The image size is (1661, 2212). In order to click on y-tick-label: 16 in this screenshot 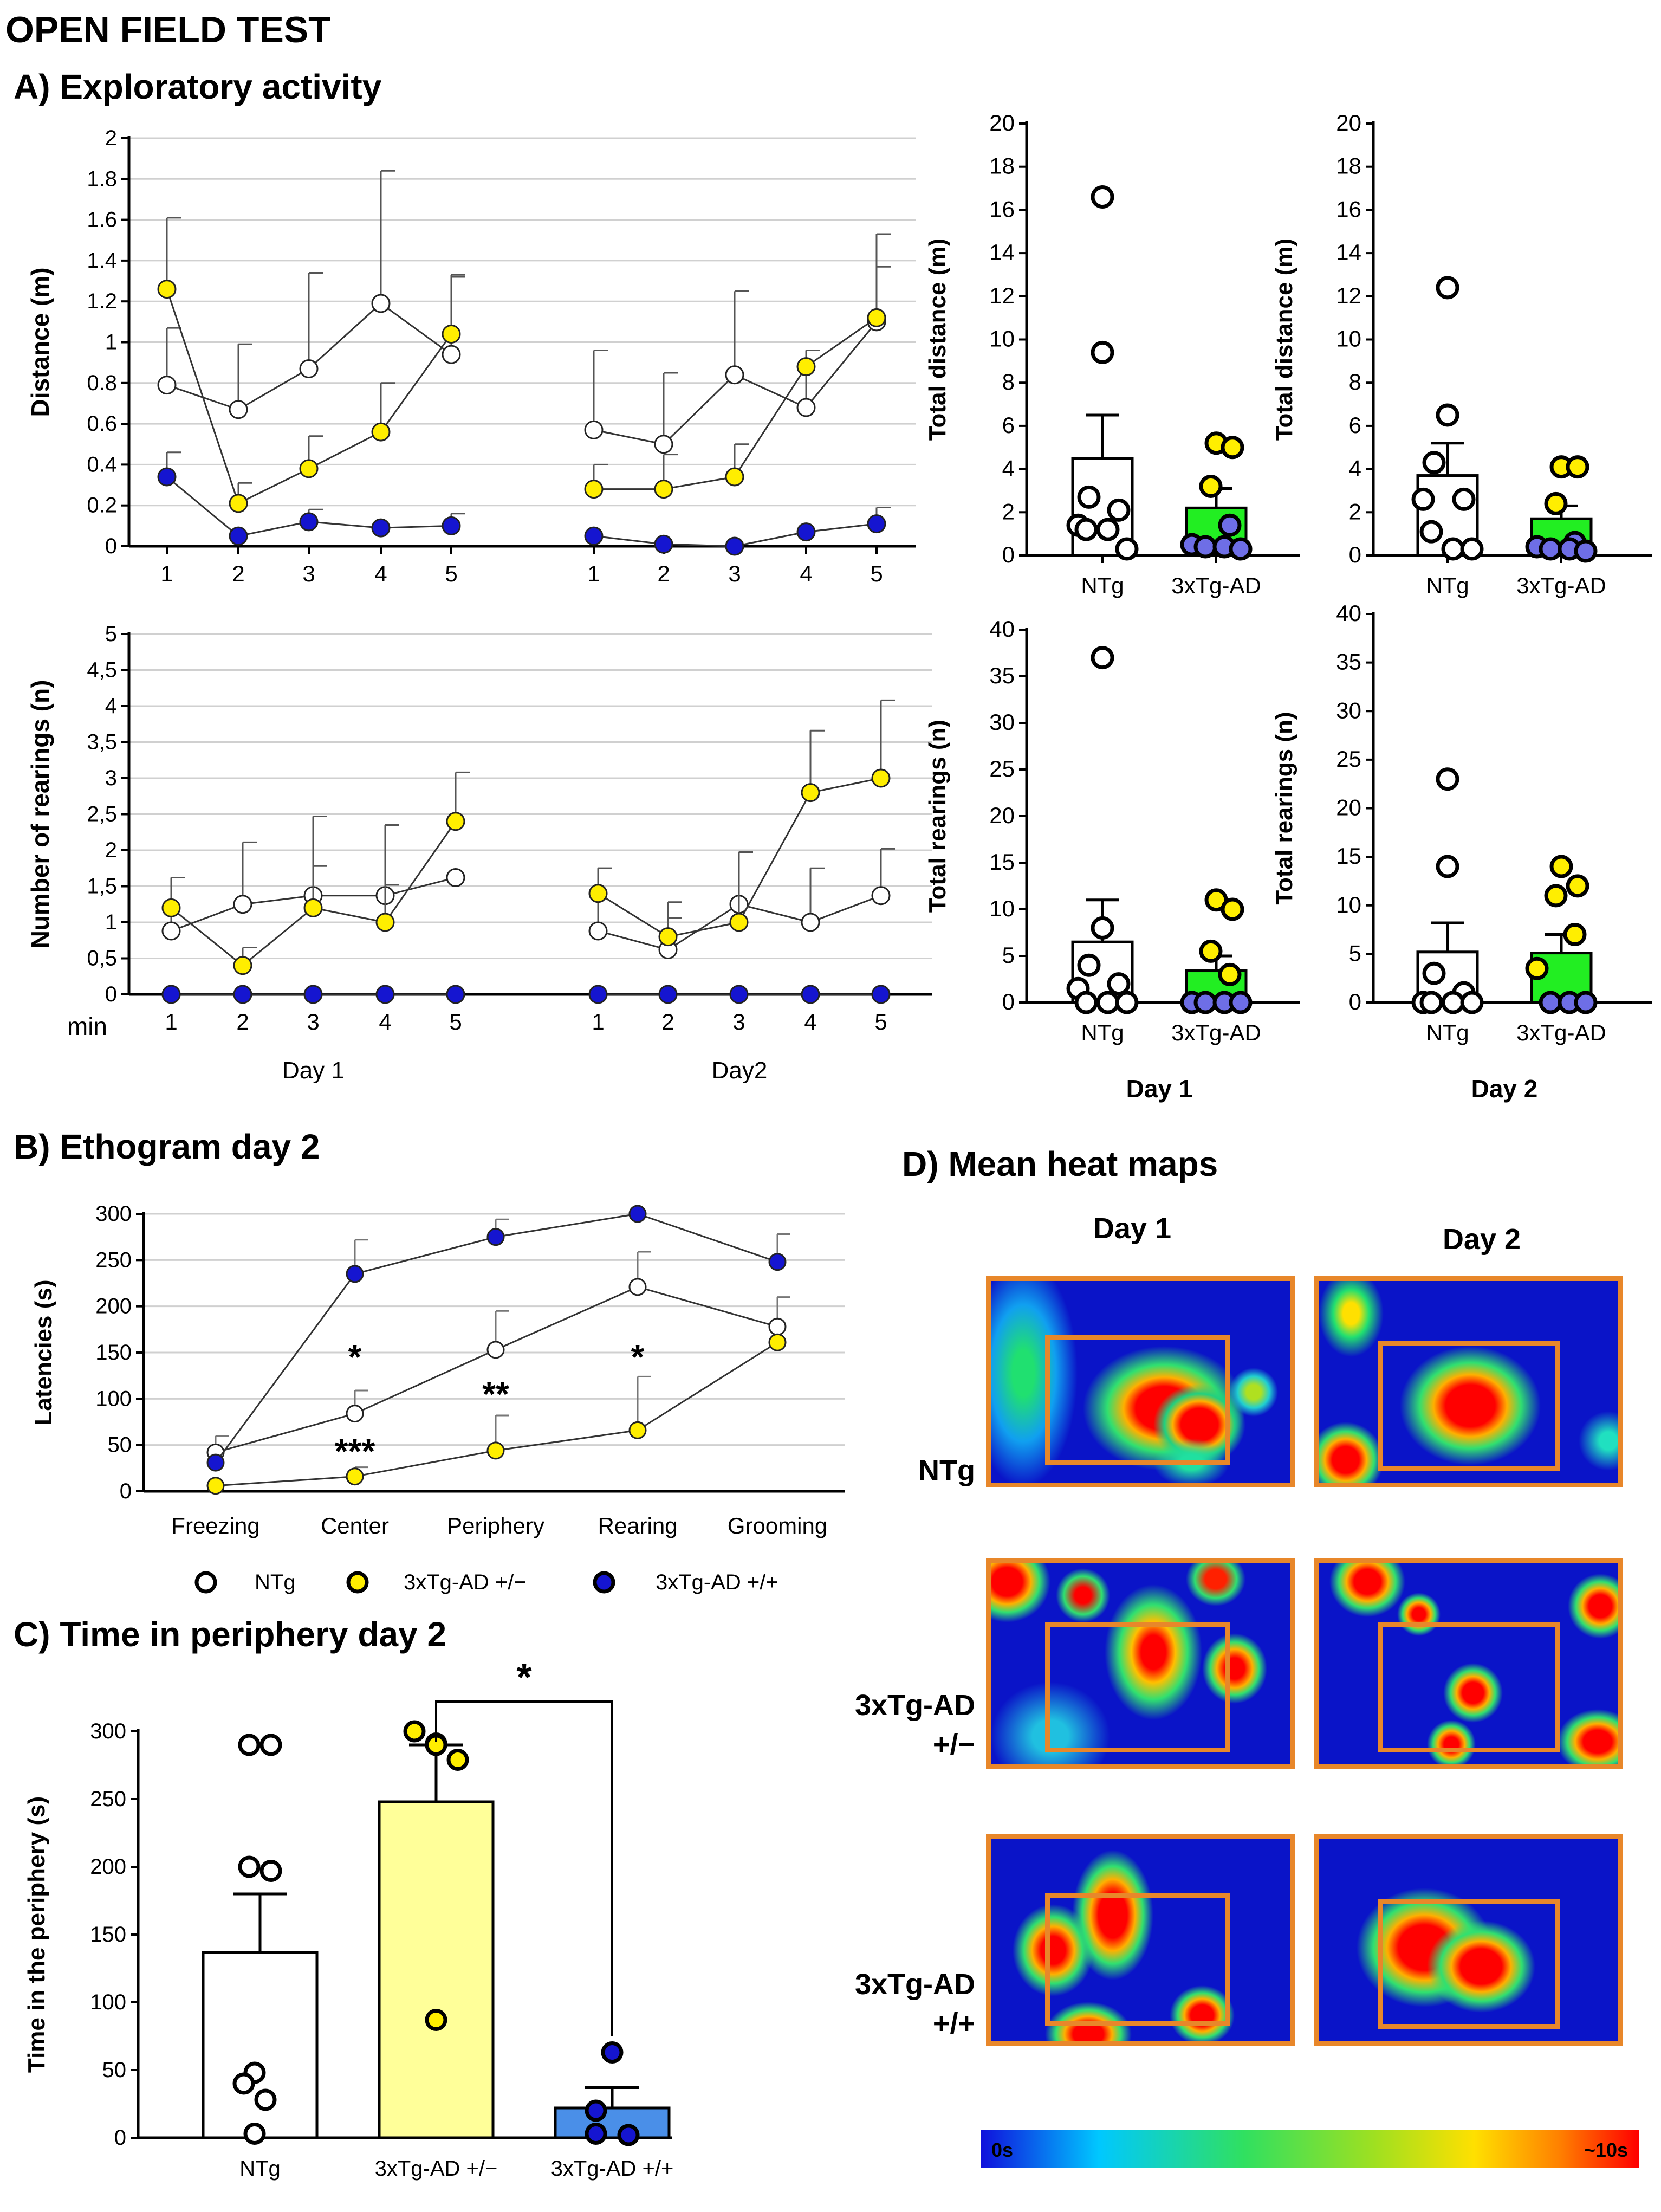, I will do `click(1348, 209)`.